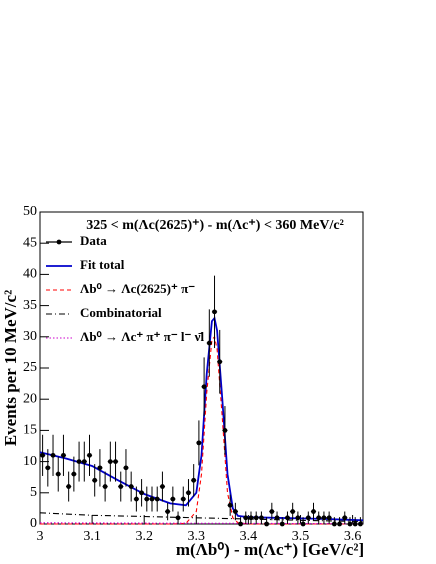  I want to click on y-tick-label: 30, so click(30, 336).